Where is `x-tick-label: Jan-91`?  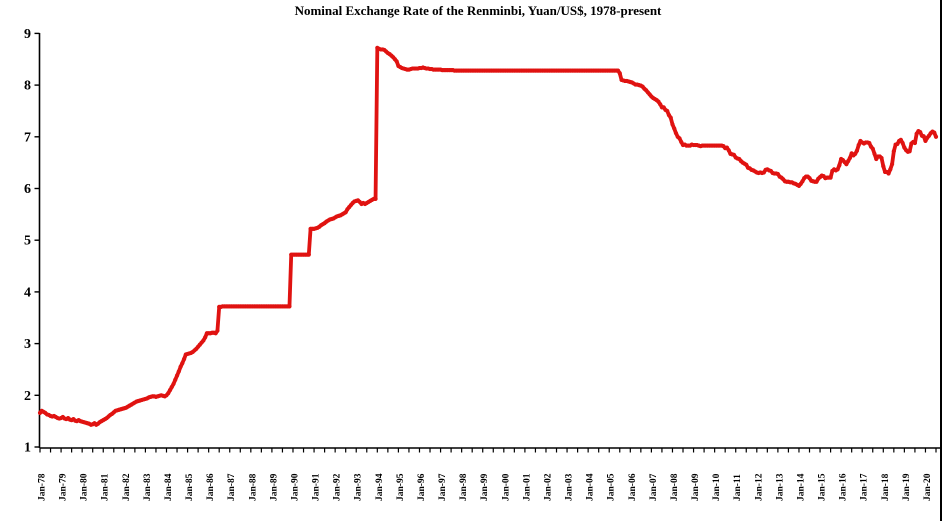
x-tick-label: Jan-91 is located at coordinates (317, 487).